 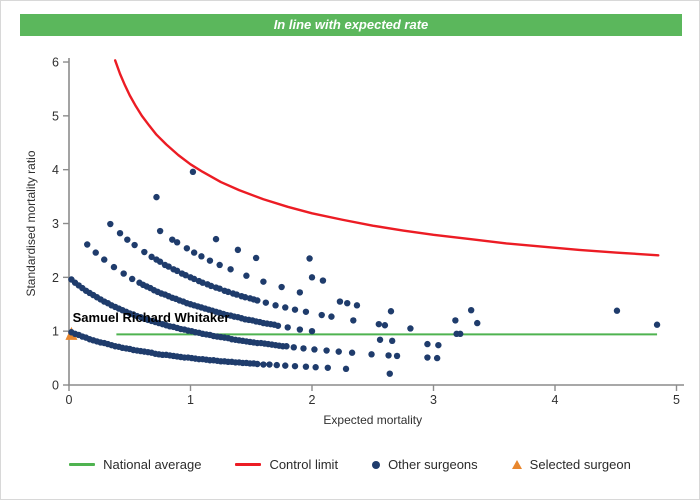 What do you see at coordinates (312, 400) in the screenshot?
I see `x-tick-label: 2` at bounding box center [312, 400].